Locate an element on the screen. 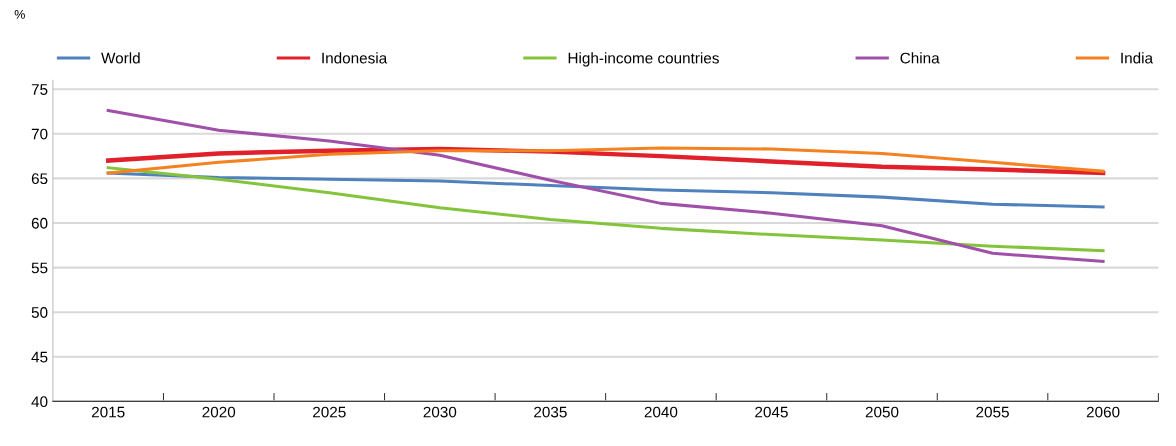 Image resolution: width=1176 pixels, height=446 pixels. line-series is located at coordinates (605, 190).